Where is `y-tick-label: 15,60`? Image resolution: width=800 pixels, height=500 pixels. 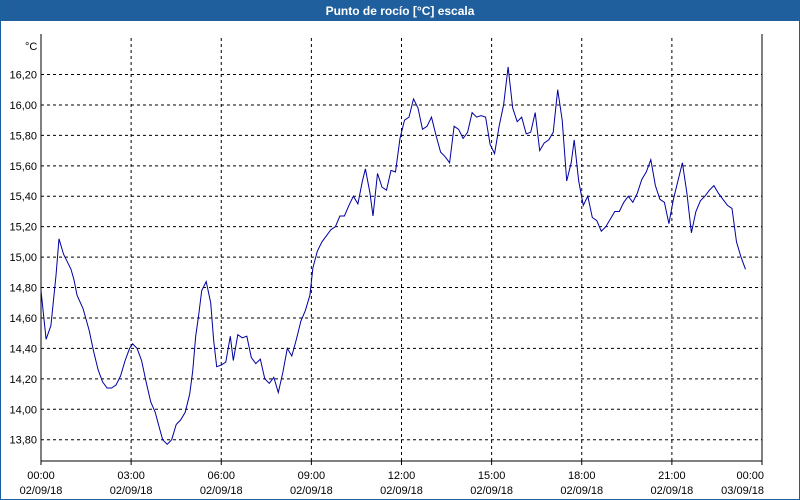
y-tick-label: 15,60 is located at coordinates (23, 167).